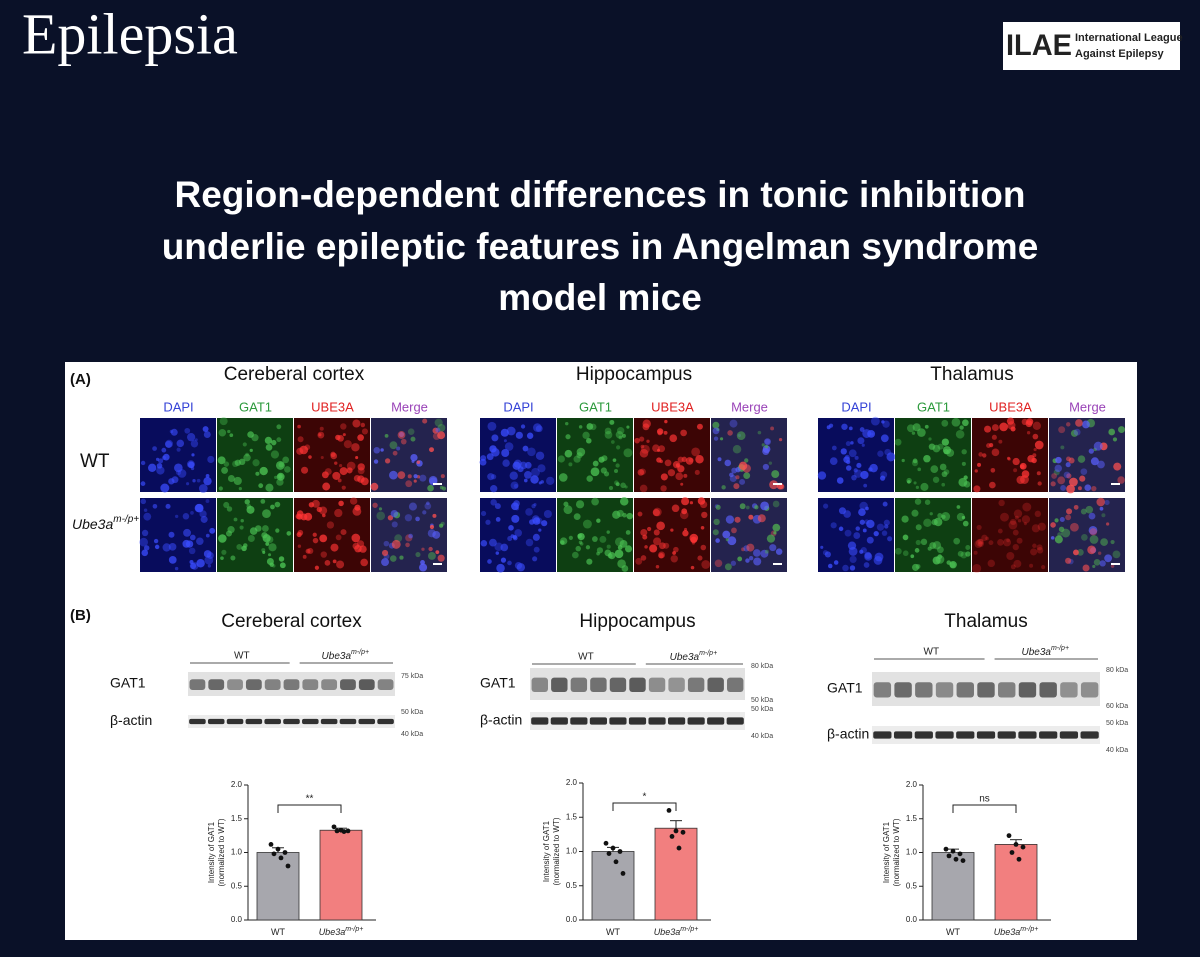  I want to click on x-tick-label: Ube3am-/p+, so click(676, 932).